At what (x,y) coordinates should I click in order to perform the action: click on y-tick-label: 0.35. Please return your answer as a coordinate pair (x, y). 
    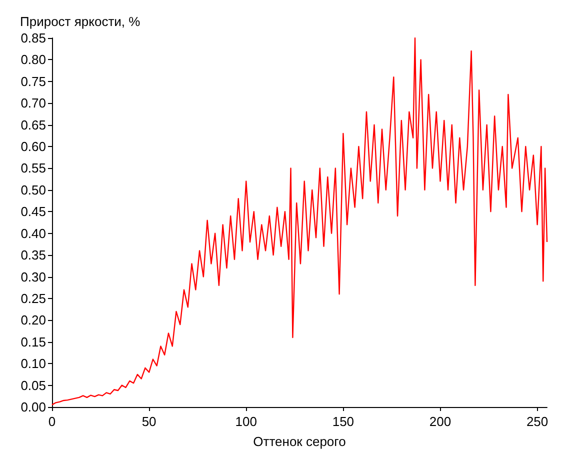
    Looking at the image, I should click on (33, 255).